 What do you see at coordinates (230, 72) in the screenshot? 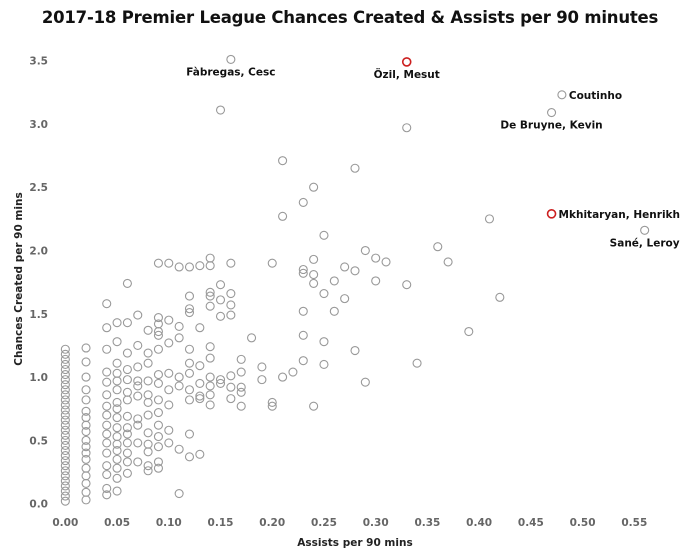
I see `point-label: Fàbregas, Cesc` at bounding box center [230, 72].